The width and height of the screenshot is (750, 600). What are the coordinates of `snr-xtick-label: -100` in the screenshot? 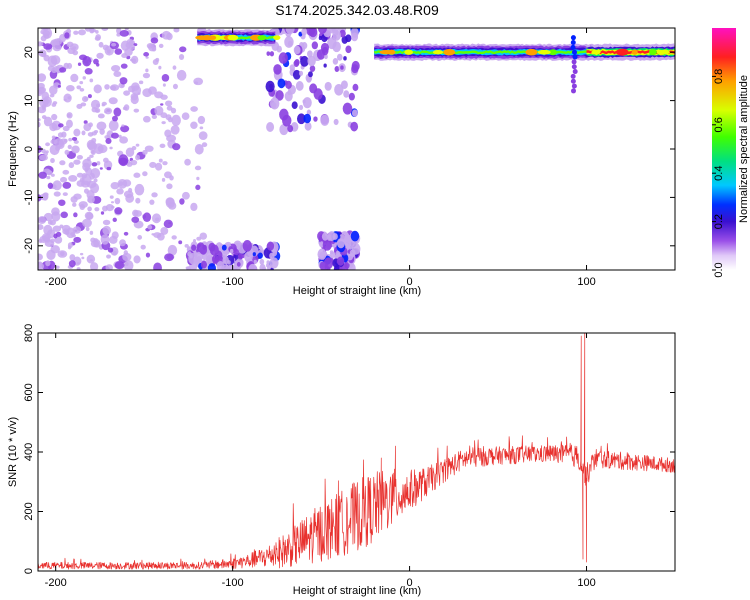 It's located at (233, 583).